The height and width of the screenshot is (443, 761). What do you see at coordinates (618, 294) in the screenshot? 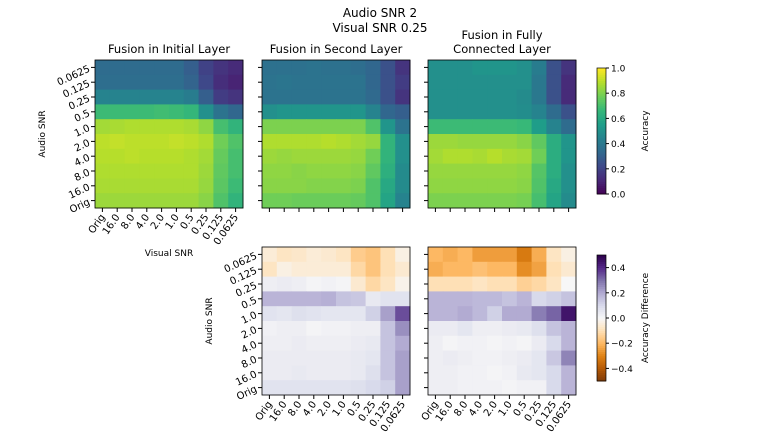
I see `colorbar-tick-label: 0.2` at bounding box center [618, 294].